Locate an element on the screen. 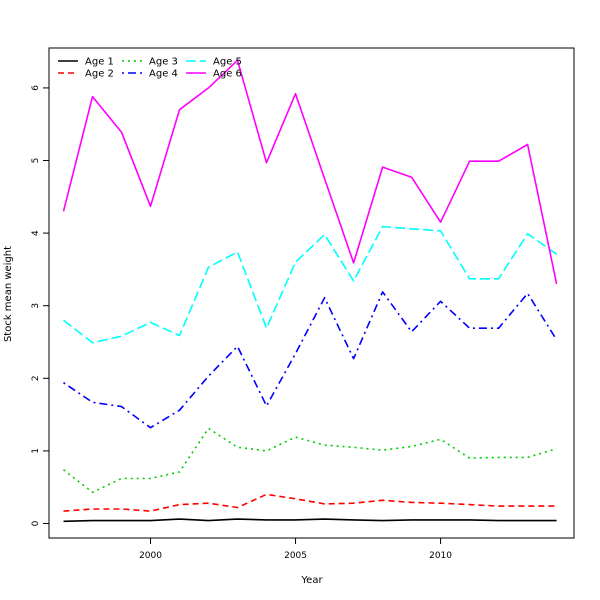  legend-label-age-2: Age 2 is located at coordinates (99, 74).